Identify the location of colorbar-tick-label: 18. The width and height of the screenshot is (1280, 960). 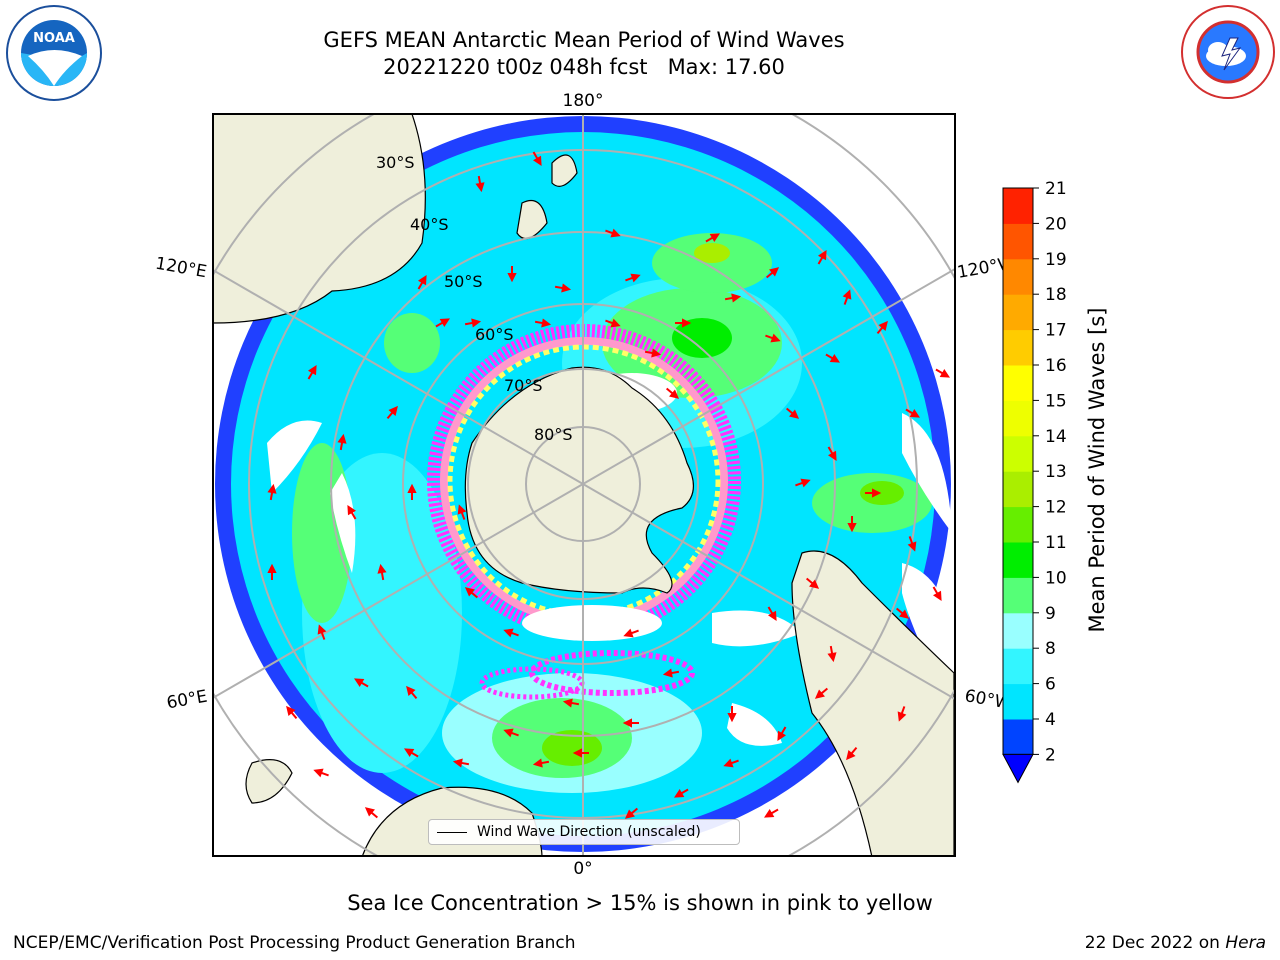
(1056, 295).